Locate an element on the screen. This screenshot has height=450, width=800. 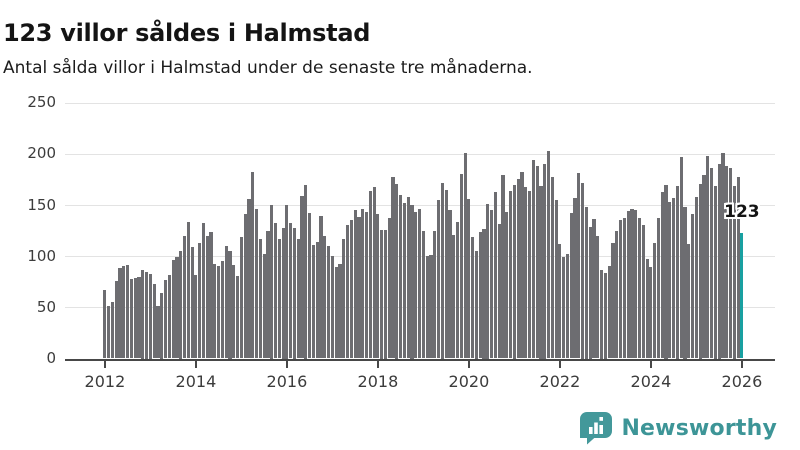
y-axis-label: 50 is located at coordinates (46, 306).